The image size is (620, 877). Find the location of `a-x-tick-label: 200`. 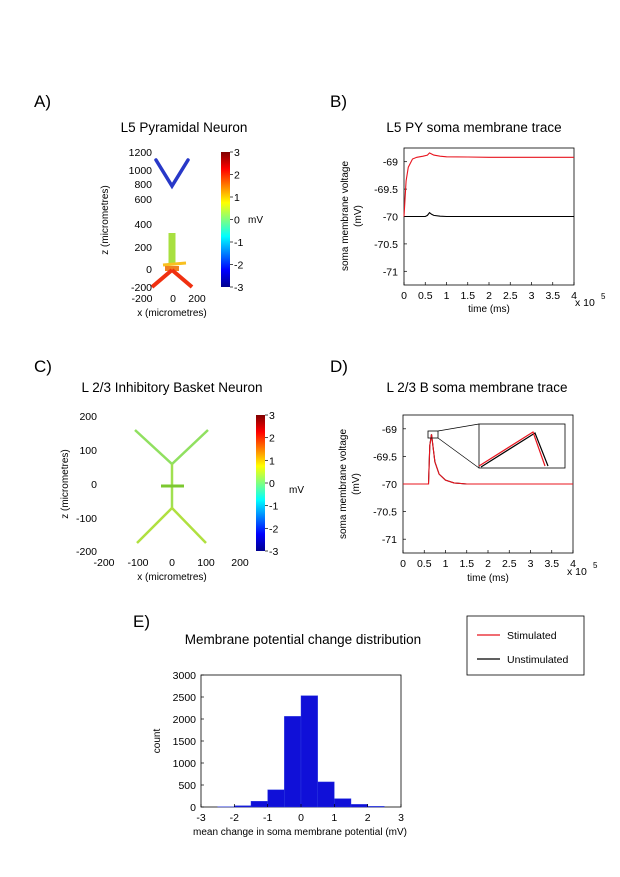

a-x-tick-label: 200 is located at coordinates (197, 299).